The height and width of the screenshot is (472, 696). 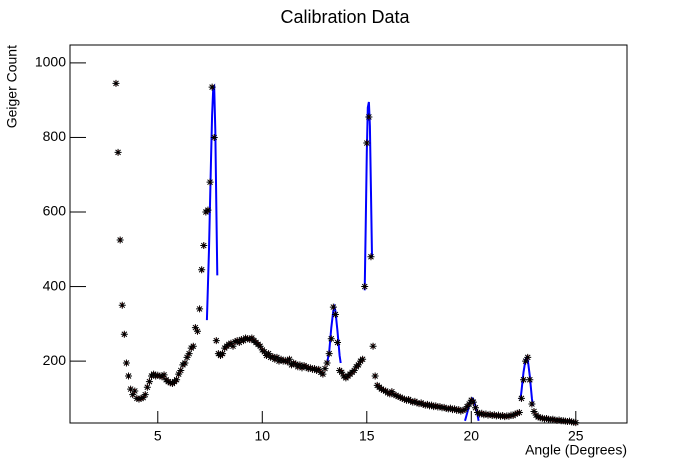 What do you see at coordinates (576, 450) in the screenshot?
I see `x-axis-label: Angle (Degrees)` at bounding box center [576, 450].